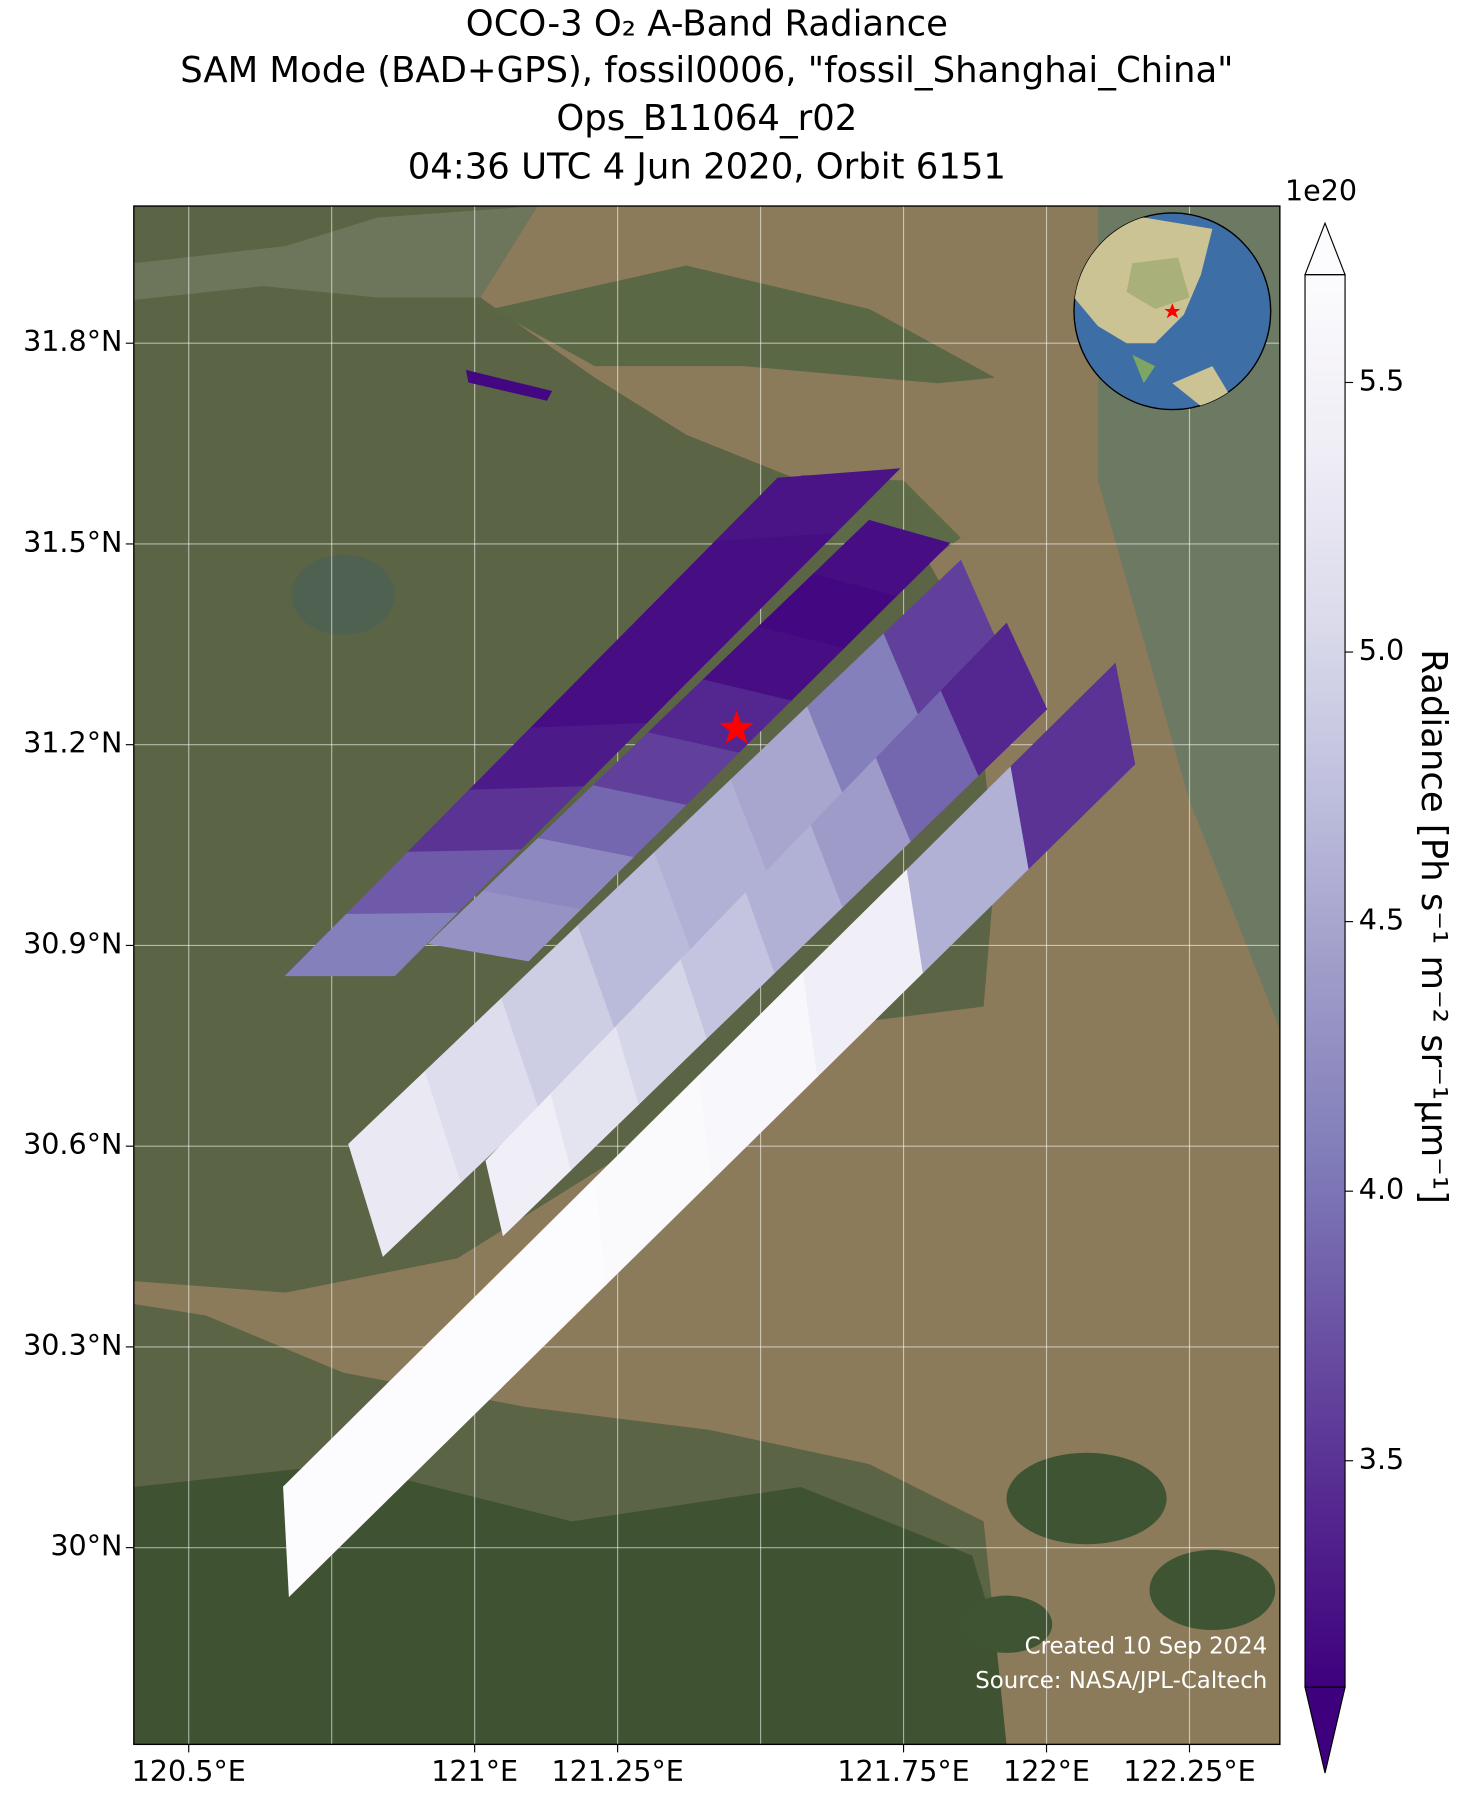  Describe the element at coordinates (1381, 380) in the screenshot. I see `colorbar-tick-label: 5.5` at that location.